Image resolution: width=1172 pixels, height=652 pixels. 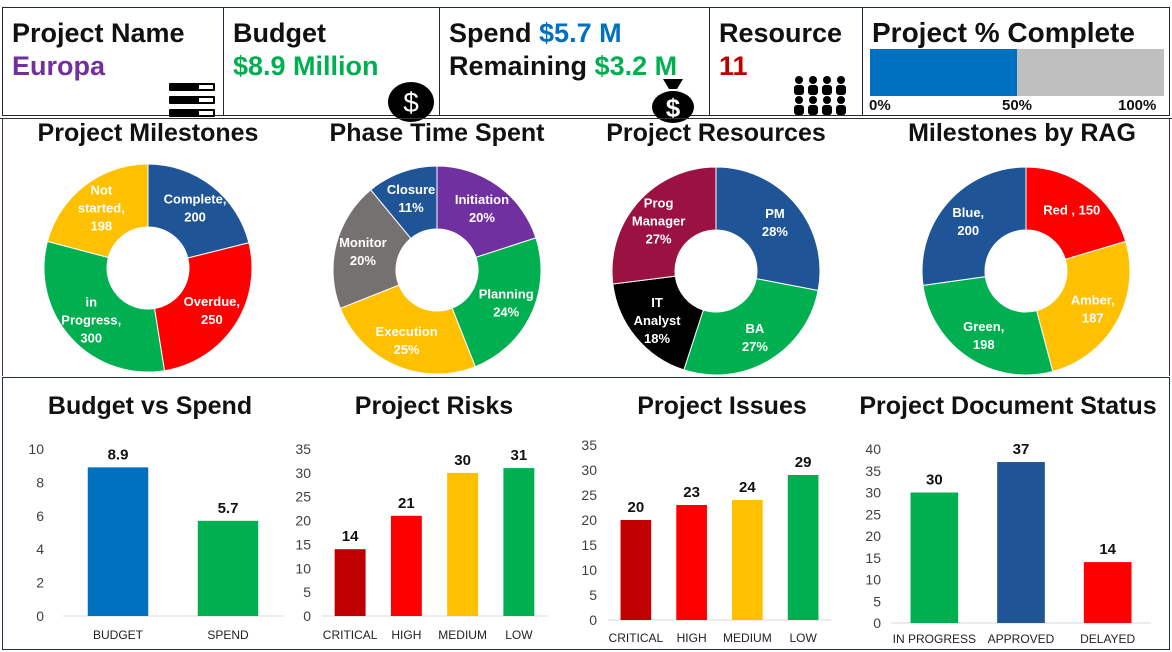 I want to click on rag-title: Milestones by RAG, so click(x=1022, y=133).